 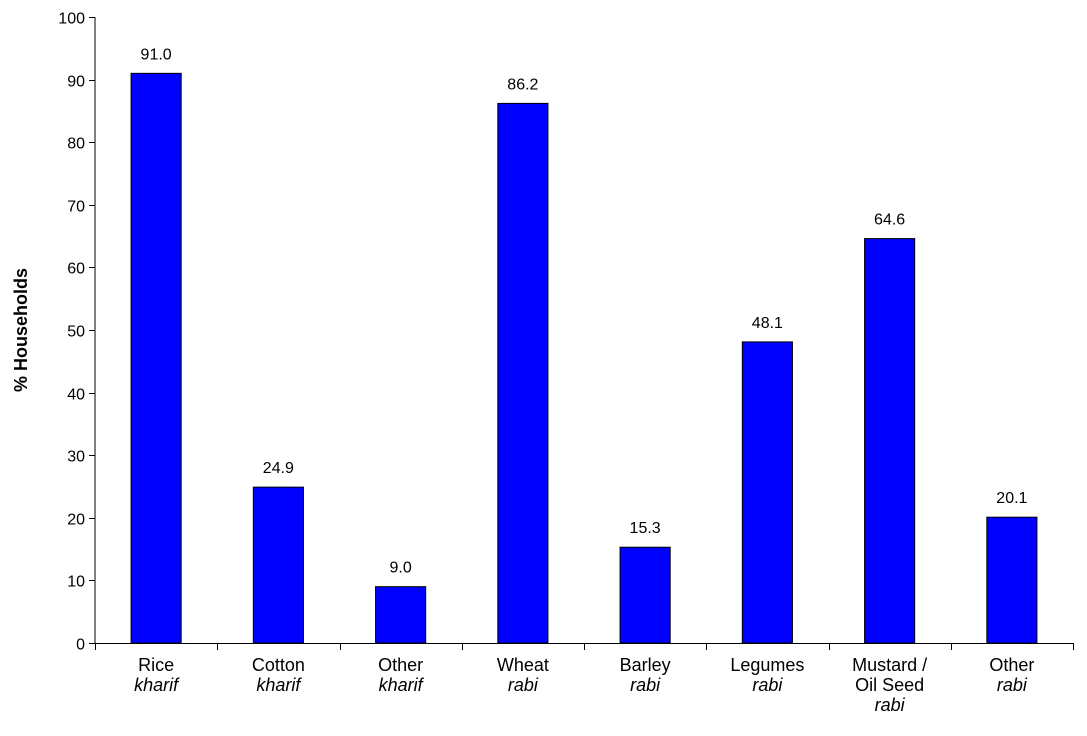 What do you see at coordinates (584, 646) in the screenshot?
I see `x-axis` at bounding box center [584, 646].